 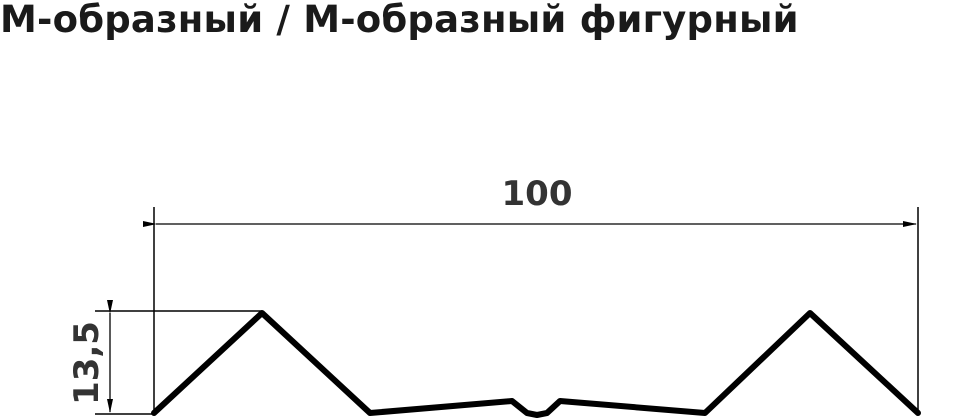 What do you see at coordinates (537, 194) in the screenshot?
I see `width-label: 100` at bounding box center [537, 194].